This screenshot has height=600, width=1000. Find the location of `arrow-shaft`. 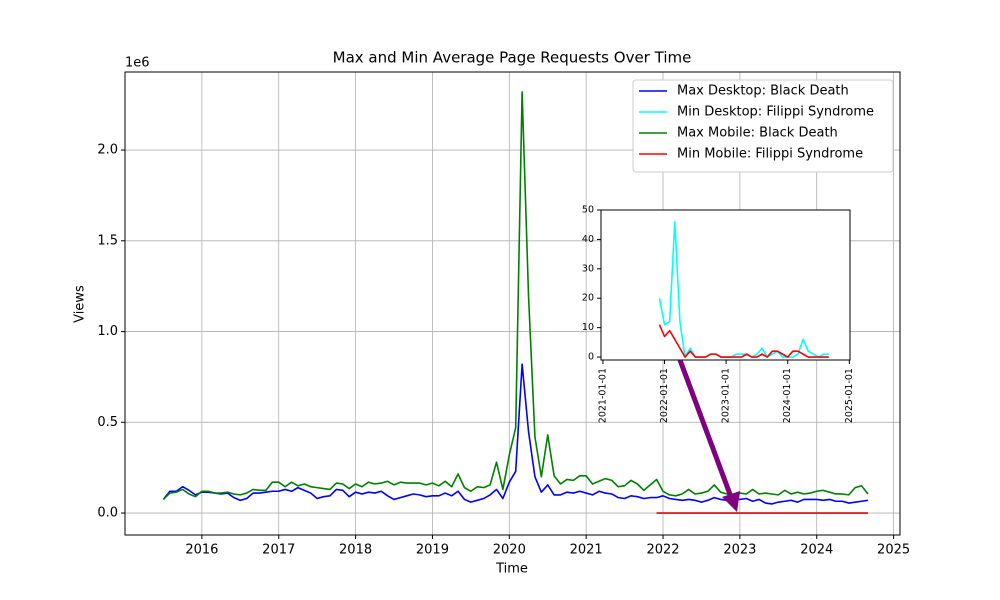

arrow-shaft is located at coordinates (705, 428).